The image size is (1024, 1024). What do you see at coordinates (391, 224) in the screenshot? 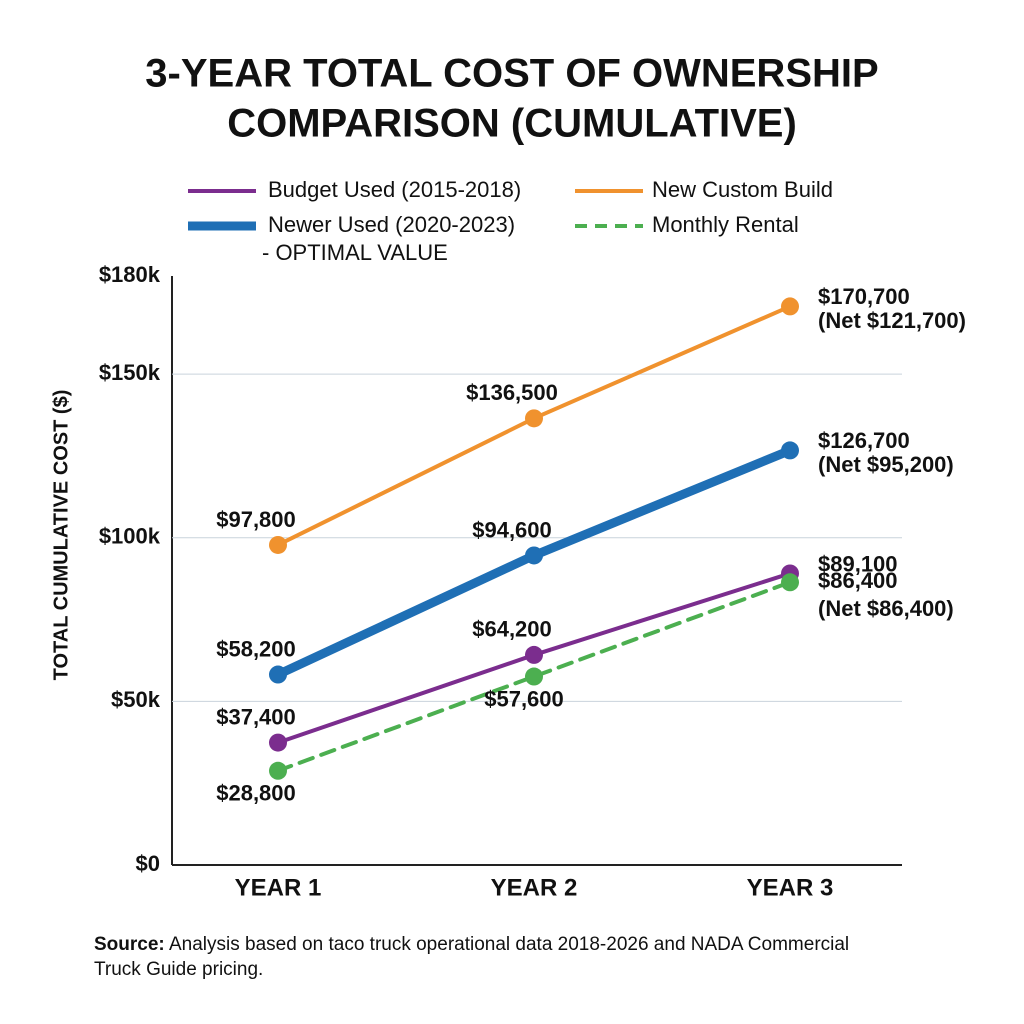
I see `legend-label: Newer Used (2020-2023)` at bounding box center [391, 224].